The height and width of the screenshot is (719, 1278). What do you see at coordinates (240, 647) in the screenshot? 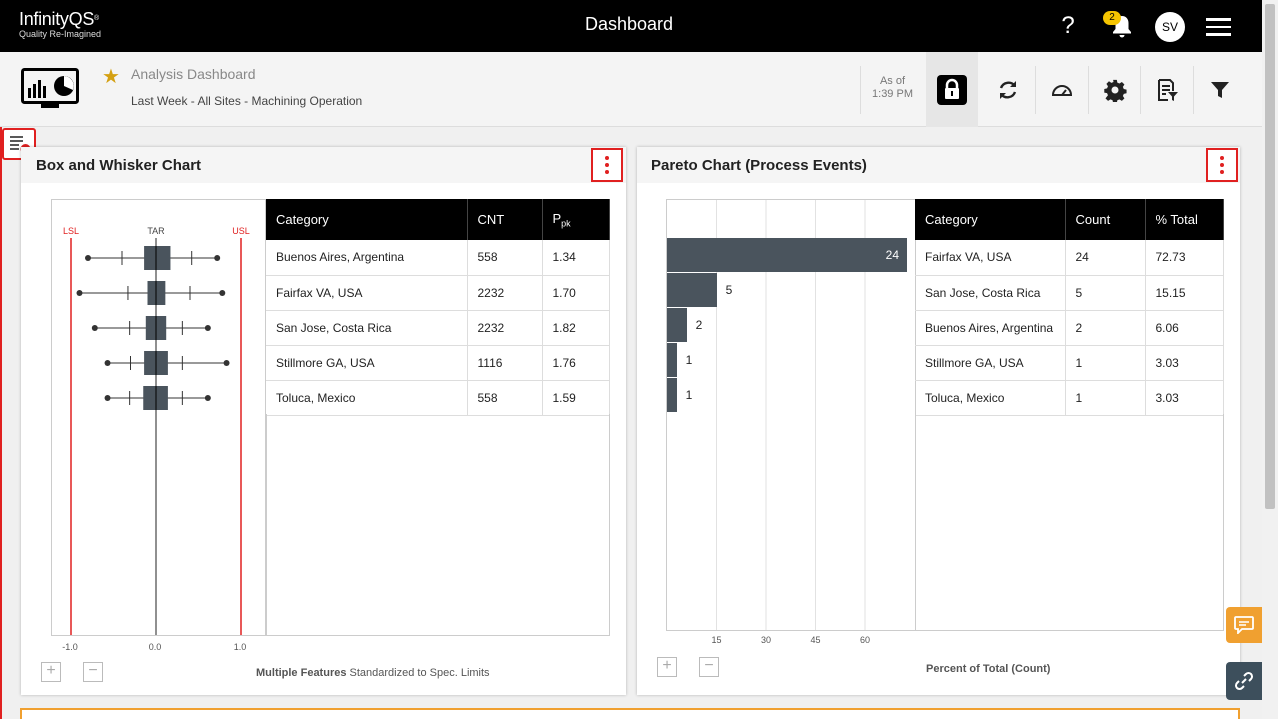
I see `x-tick-label: 1.0` at bounding box center [240, 647].